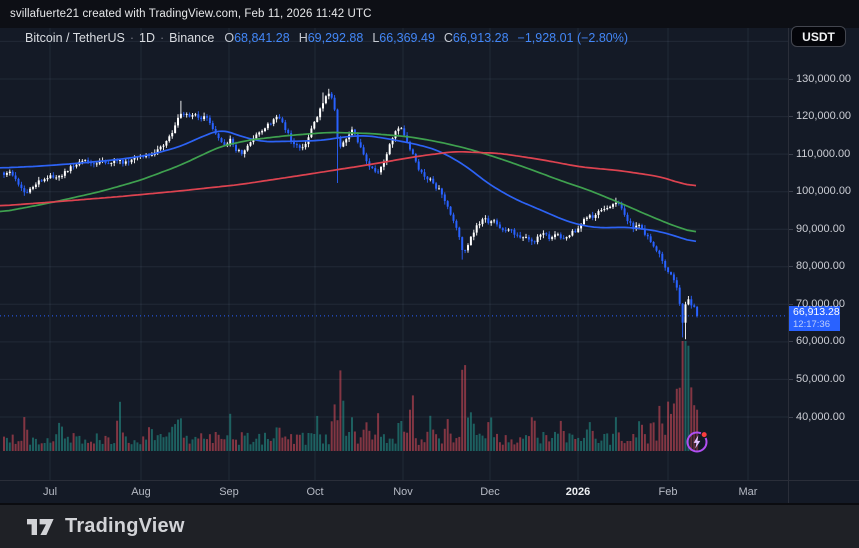 The image size is (859, 548). What do you see at coordinates (824, 78) in the screenshot?
I see `price-tick-label: 130,000.00` at bounding box center [824, 78].